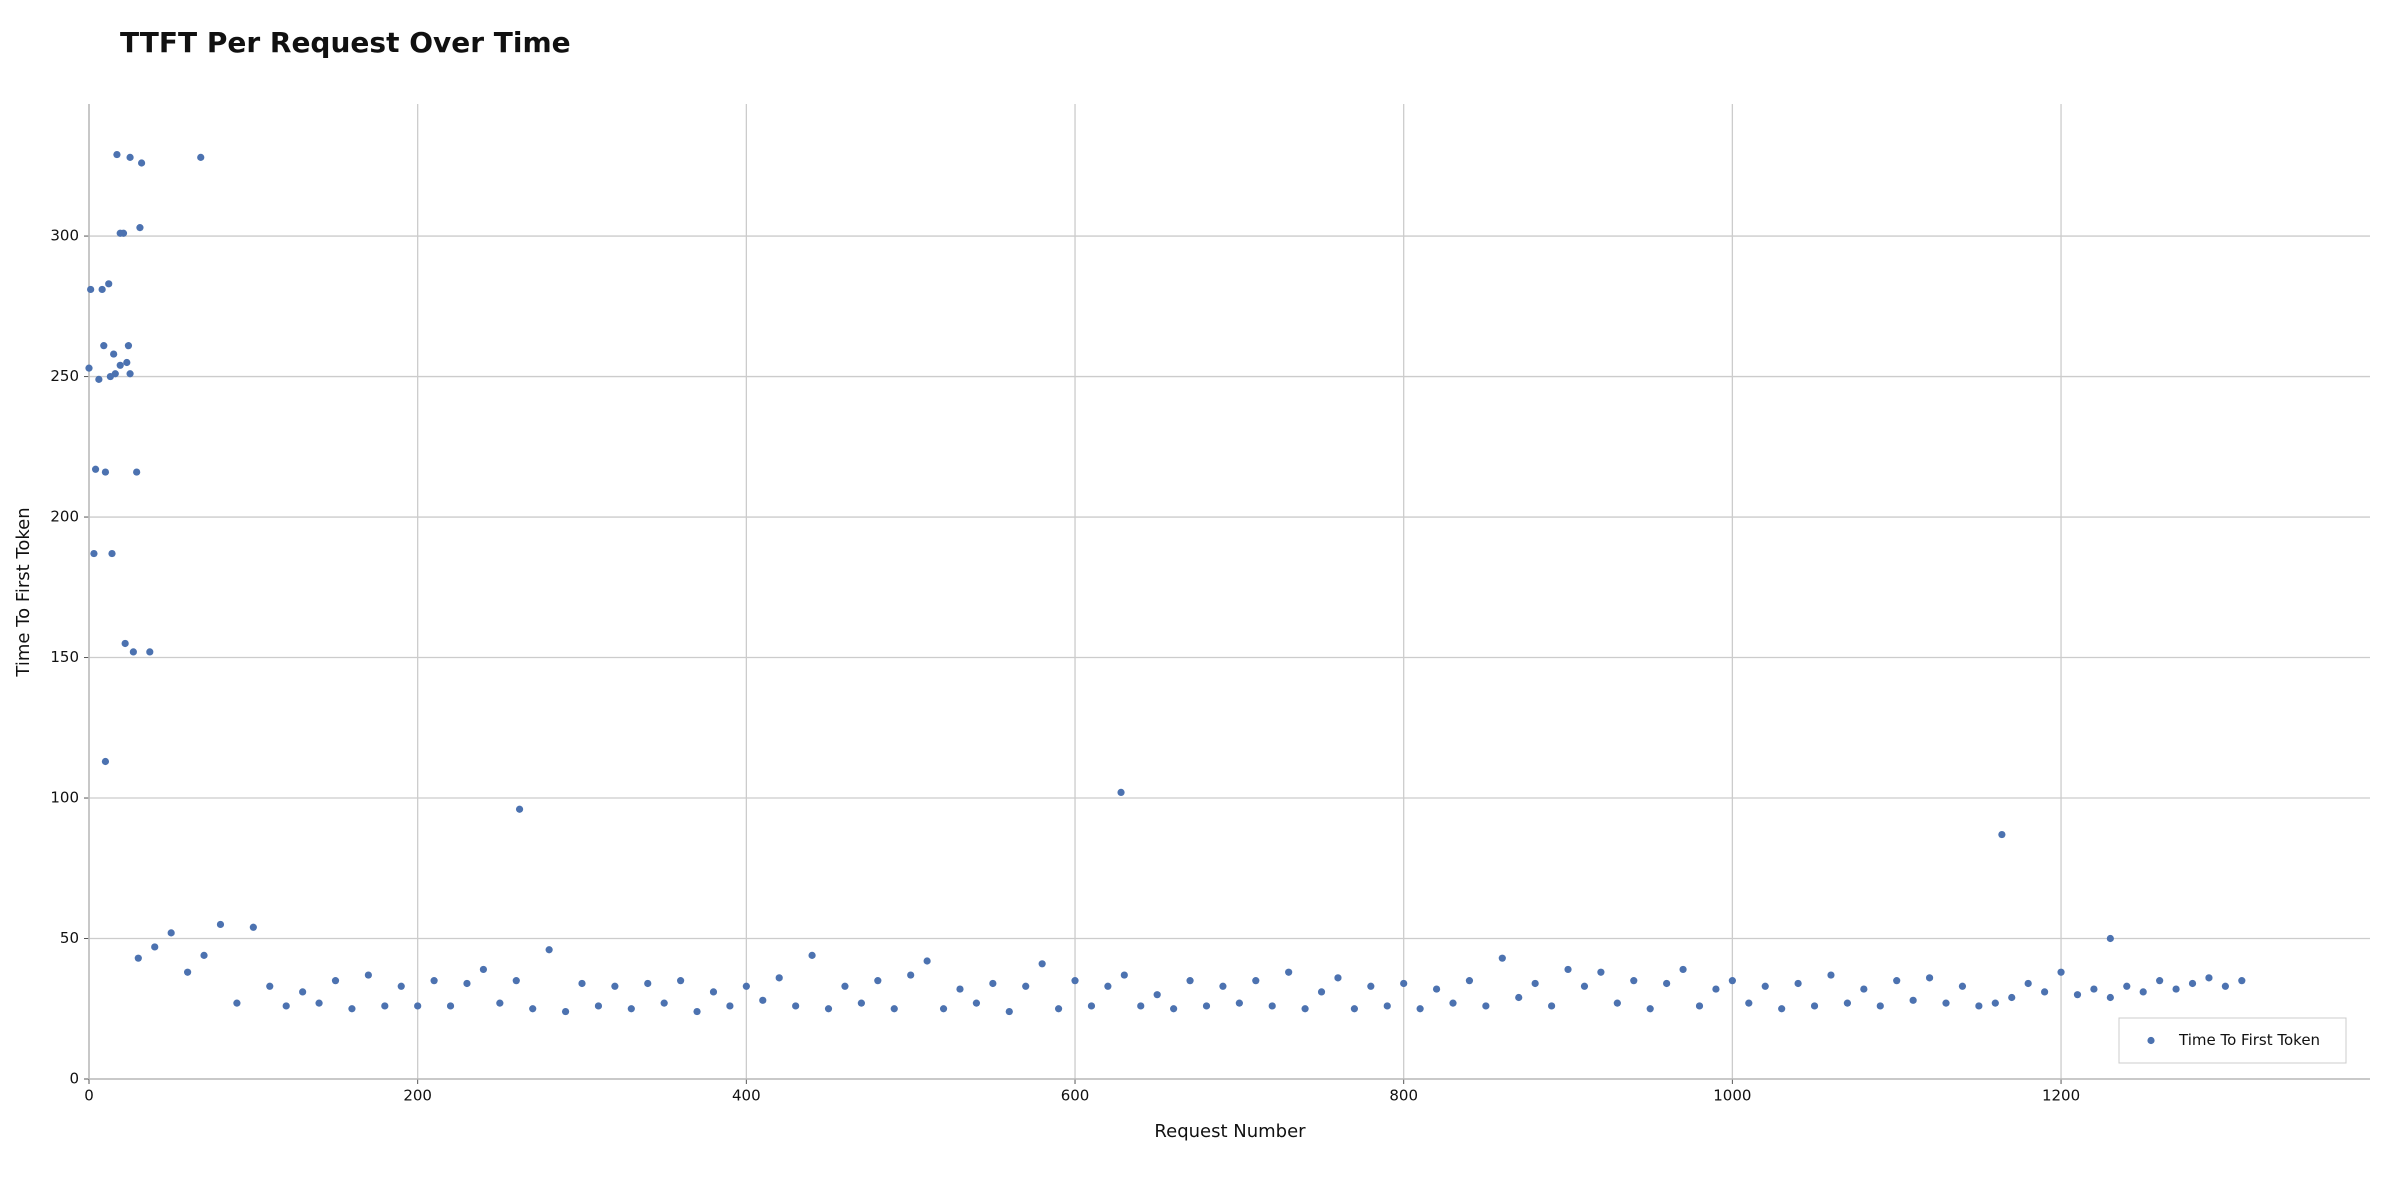 This screenshot has width=2400, height=1200. I want to click on y-tick-label: 250, so click(64, 376).